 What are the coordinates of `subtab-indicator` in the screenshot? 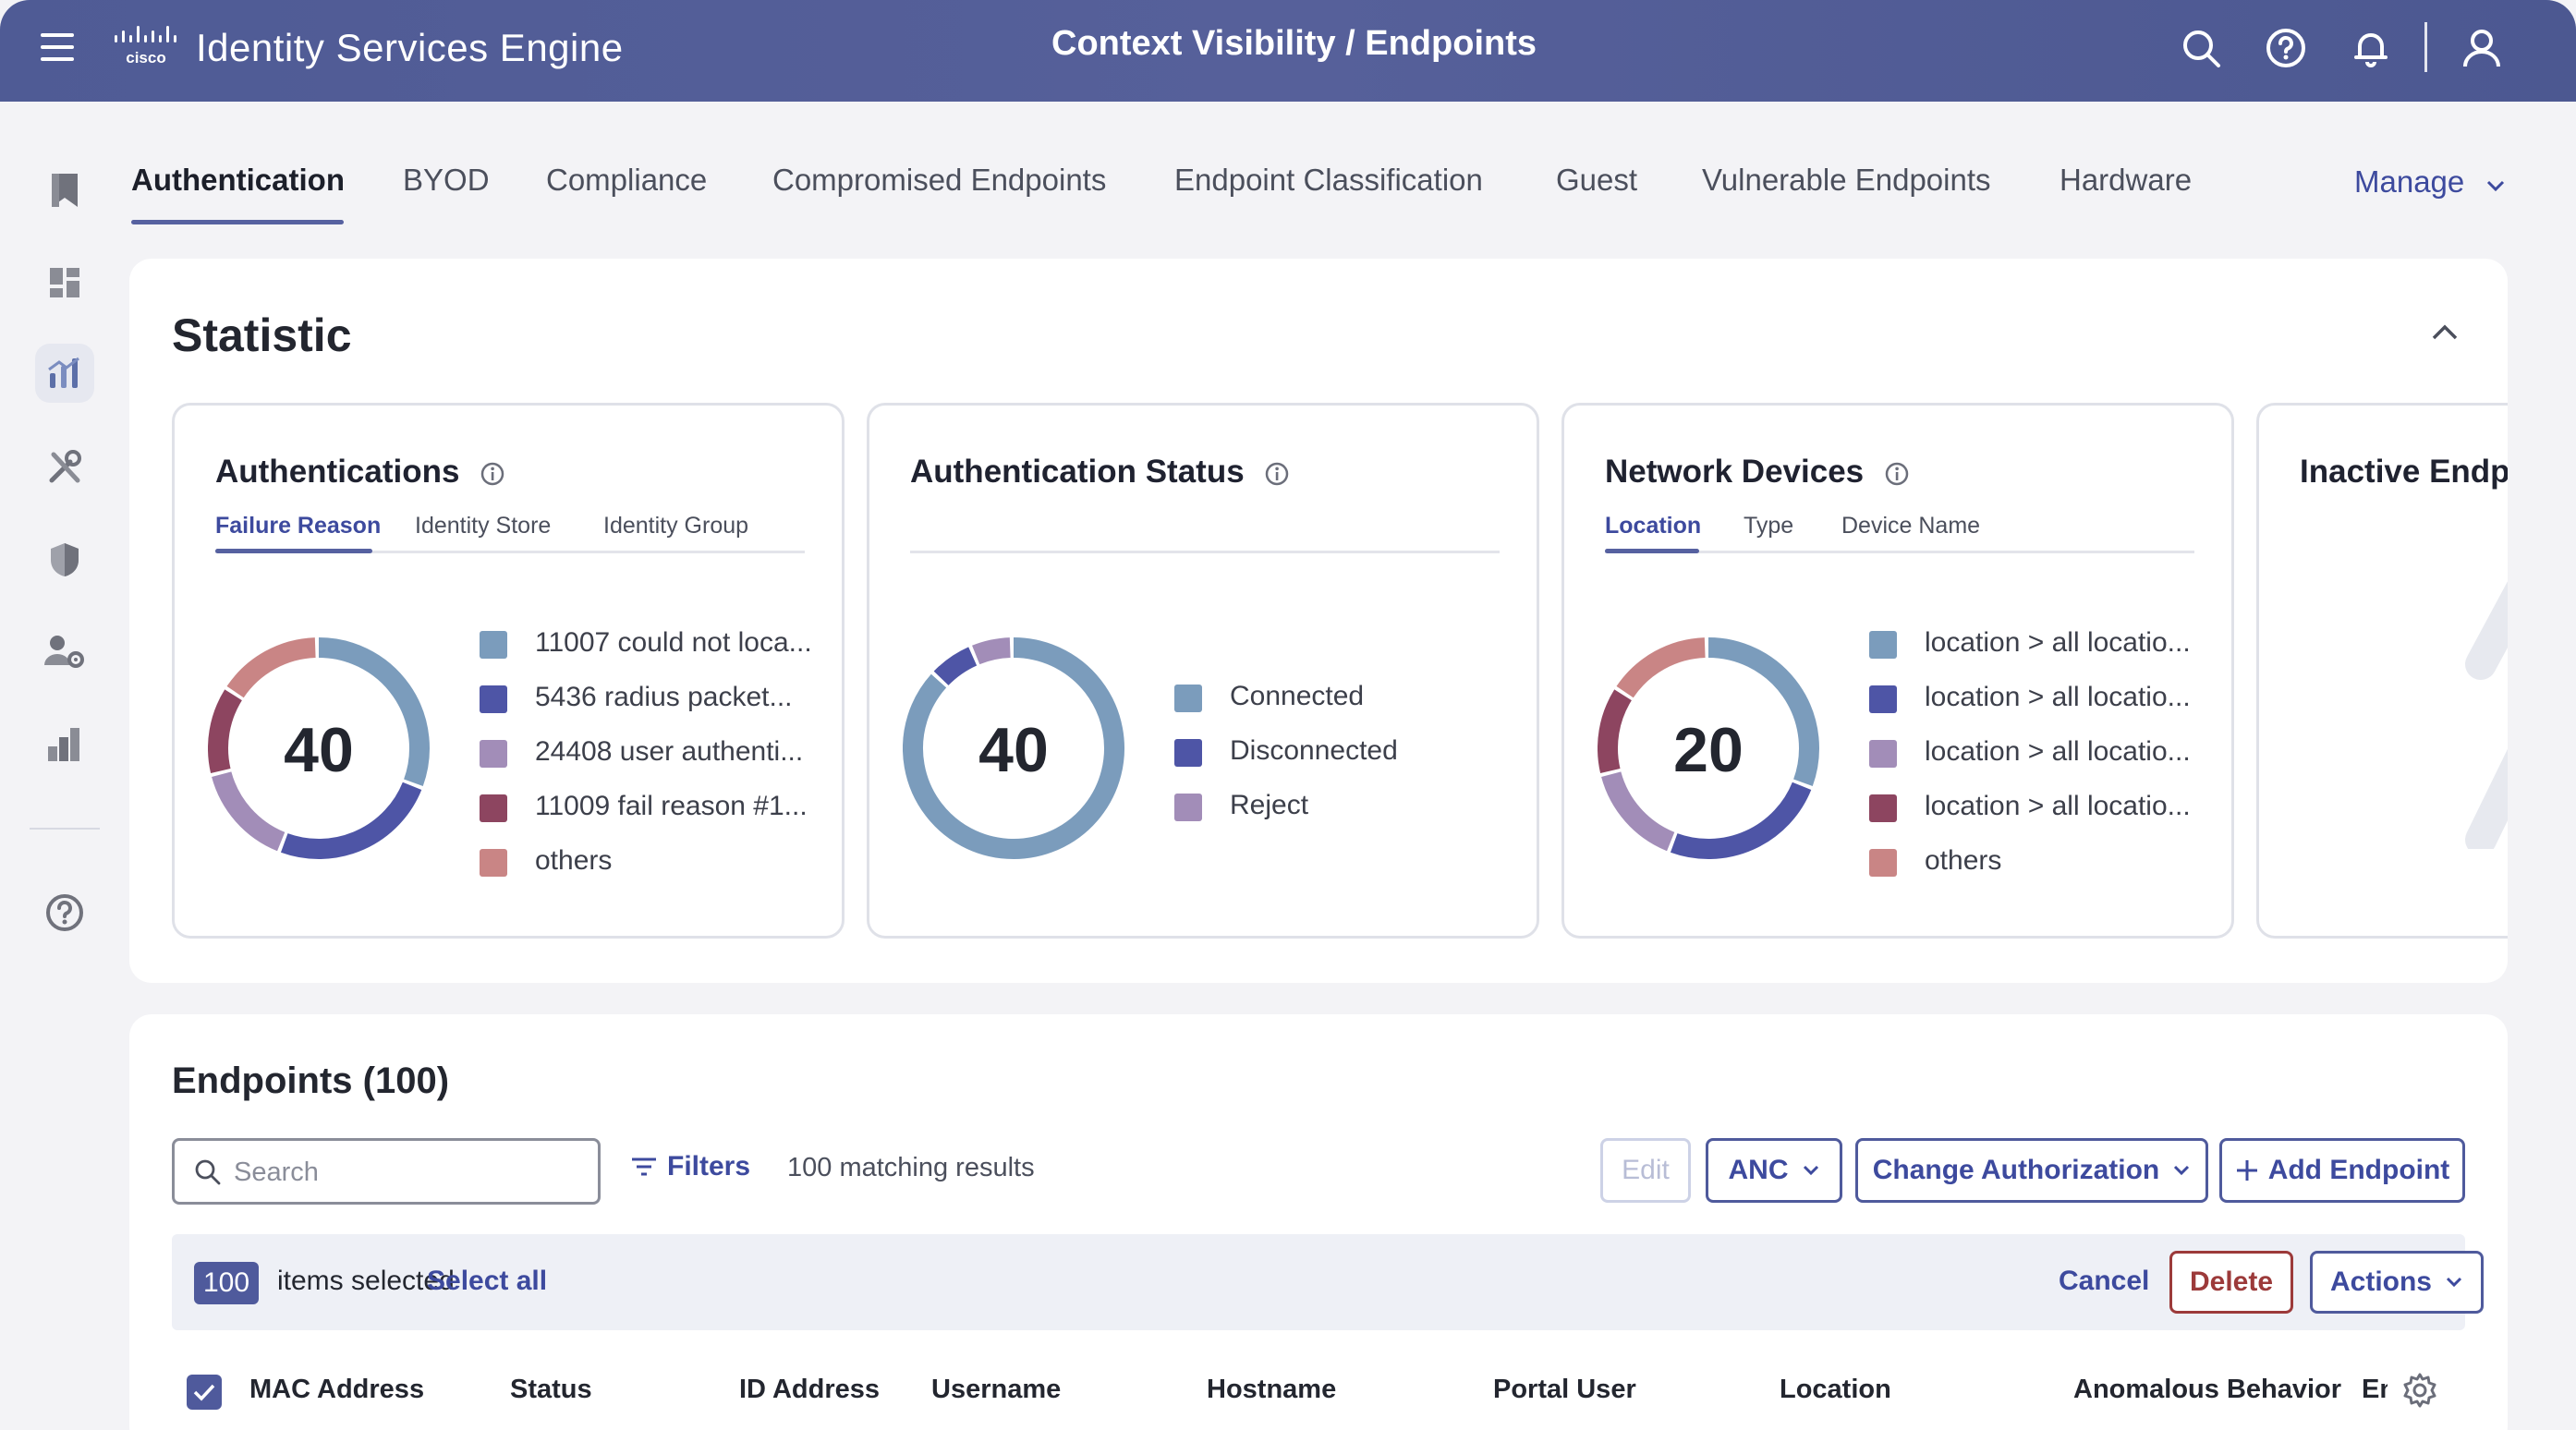 It's located at (293, 551).